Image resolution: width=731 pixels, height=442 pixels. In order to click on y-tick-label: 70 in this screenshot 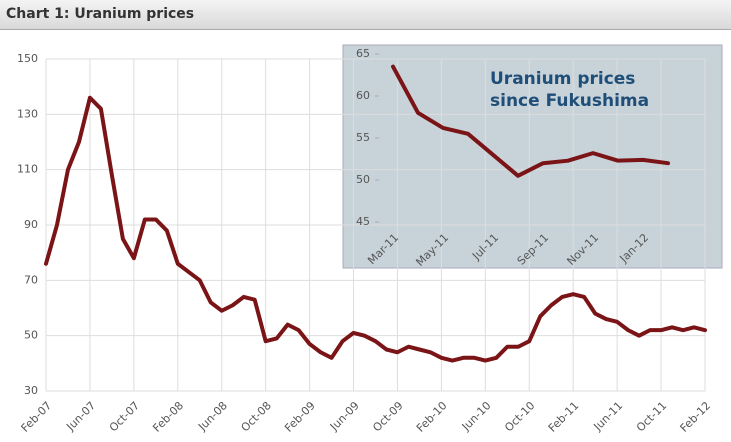, I will do `click(31, 279)`.